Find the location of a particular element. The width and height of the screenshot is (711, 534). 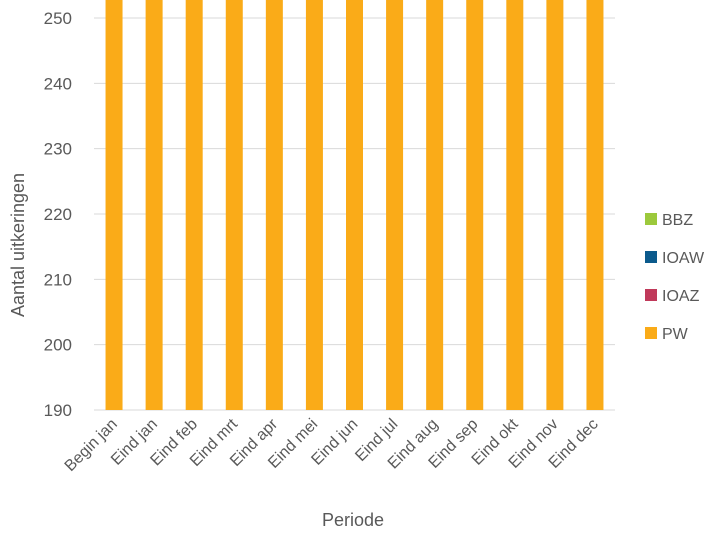

y-tick-label: 200 is located at coordinates (58, 345).